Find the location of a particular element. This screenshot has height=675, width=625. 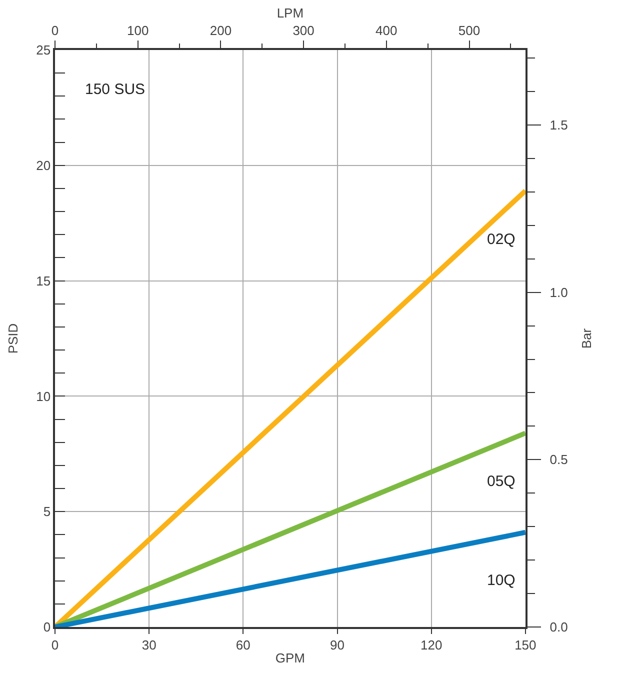

y2-axis-title: Bar is located at coordinates (586, 338).